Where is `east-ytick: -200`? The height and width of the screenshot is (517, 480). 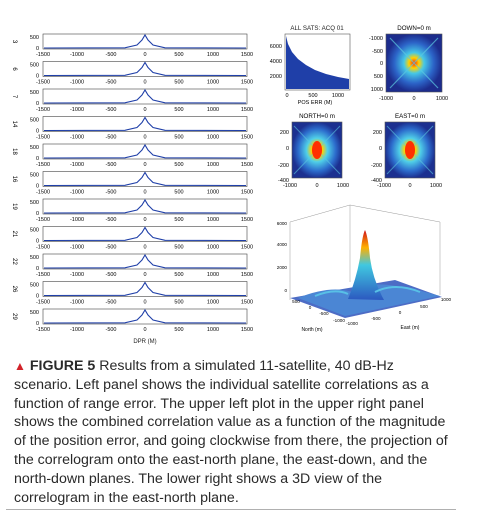 east-ytick: -200 is located at coordinates (376, 166).